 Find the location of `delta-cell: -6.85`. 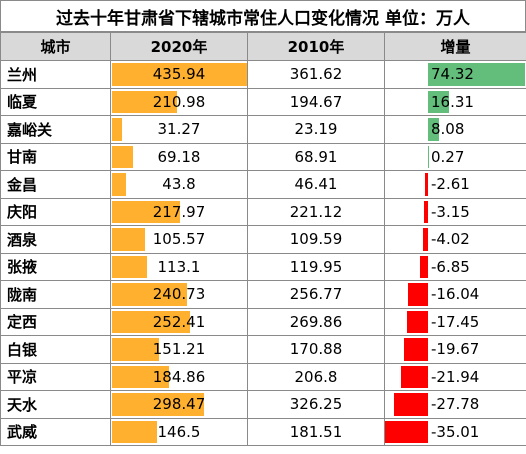

delta-cell: -6.85 is located at coordinates (455, 266).